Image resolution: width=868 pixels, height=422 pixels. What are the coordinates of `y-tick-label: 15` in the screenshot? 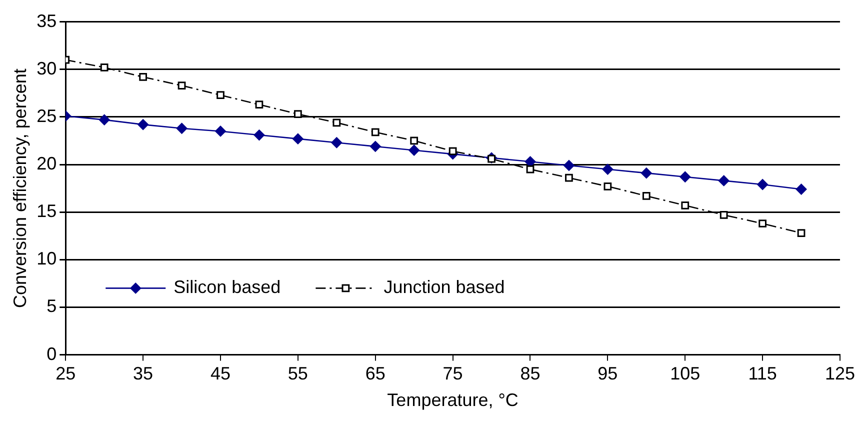 It's located at (46, 211).